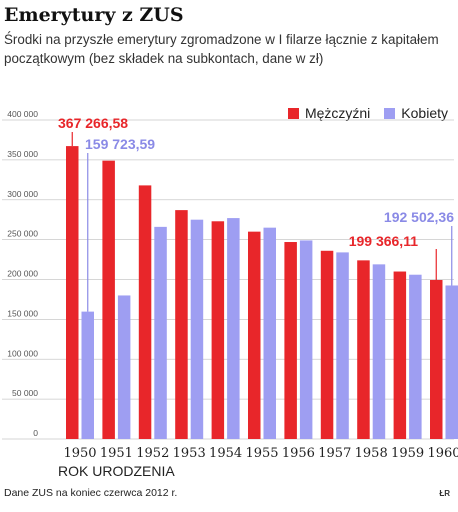  What do you see at coordinates (451, 362) in the screenshot?
I see `bar-women-1960` at bounding box center [451, 362].